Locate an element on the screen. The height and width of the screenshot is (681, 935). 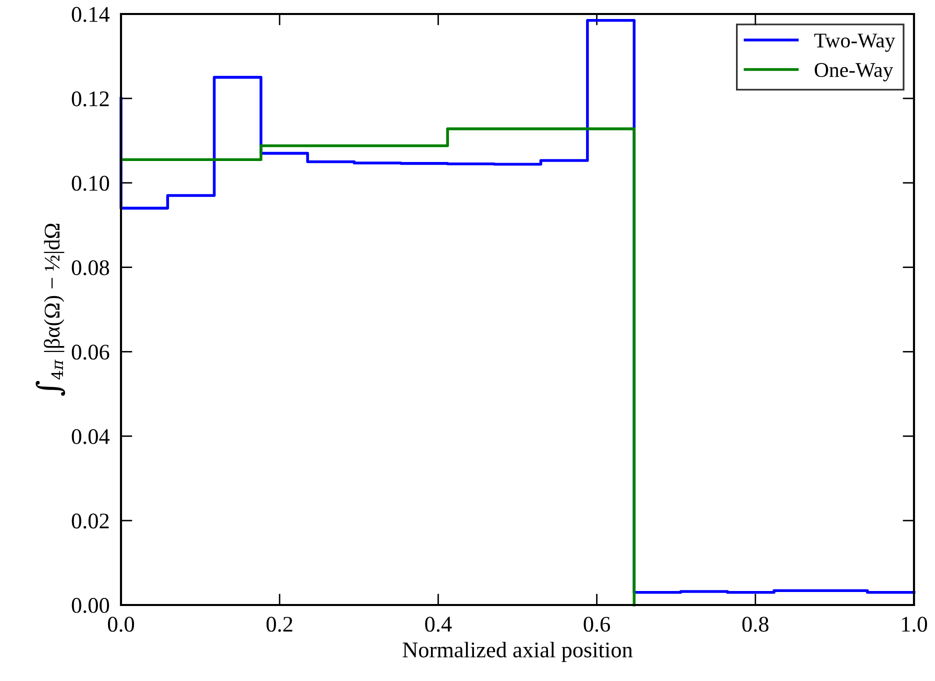
x-tick-label: 0.6 is located at coordinates (597, 624).